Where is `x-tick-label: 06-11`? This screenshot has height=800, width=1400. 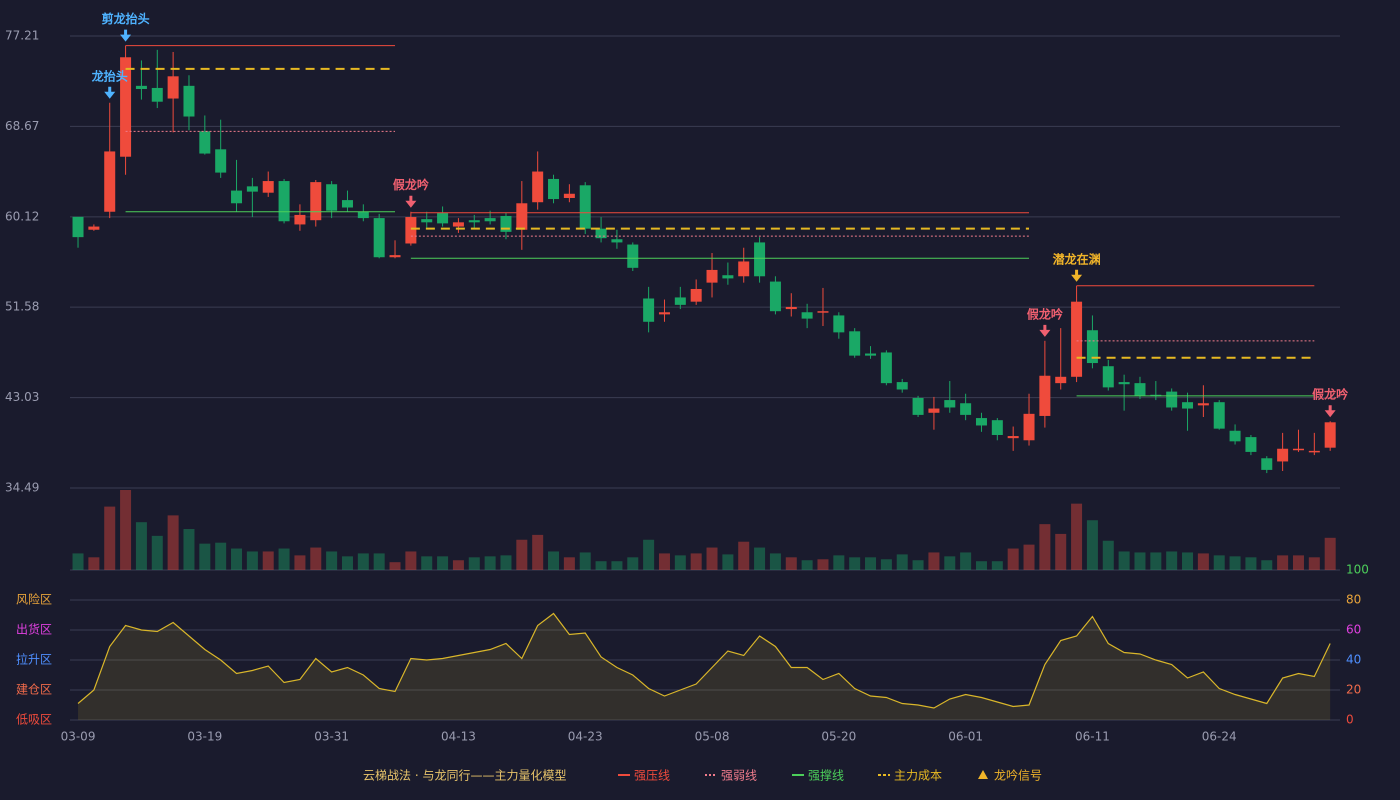 x-tick-label: 06-11 is located at coordinates (1092, 737).